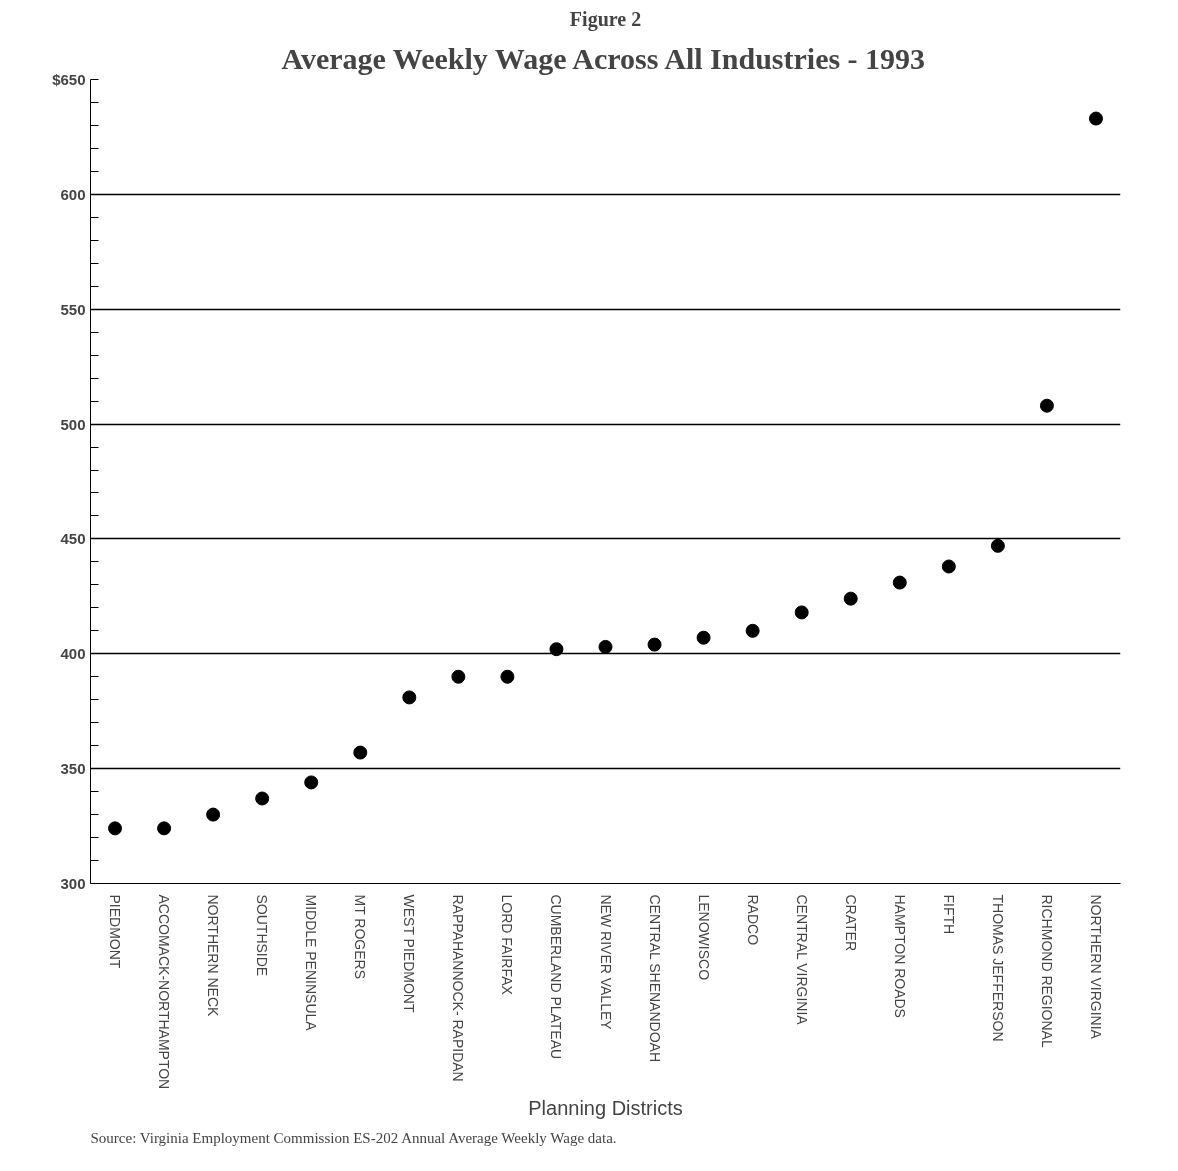 This screenshot has width=1178, height=1171. I want to click on x-tick-label: NORTHERN VIRGINIA, so click(1095, 967).